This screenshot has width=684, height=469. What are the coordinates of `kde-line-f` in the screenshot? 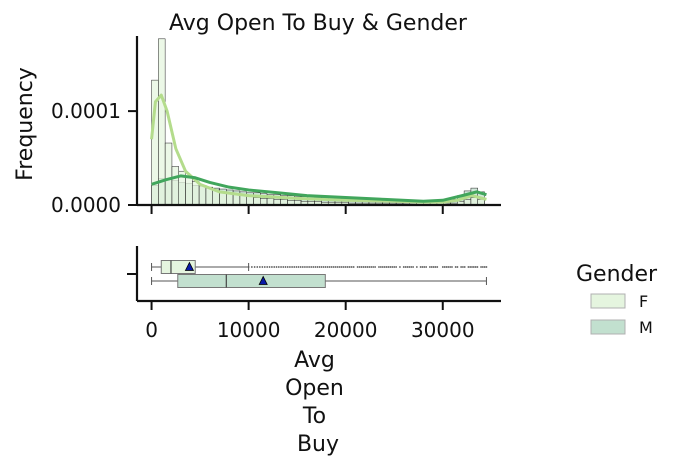 It's located at (318, 148).